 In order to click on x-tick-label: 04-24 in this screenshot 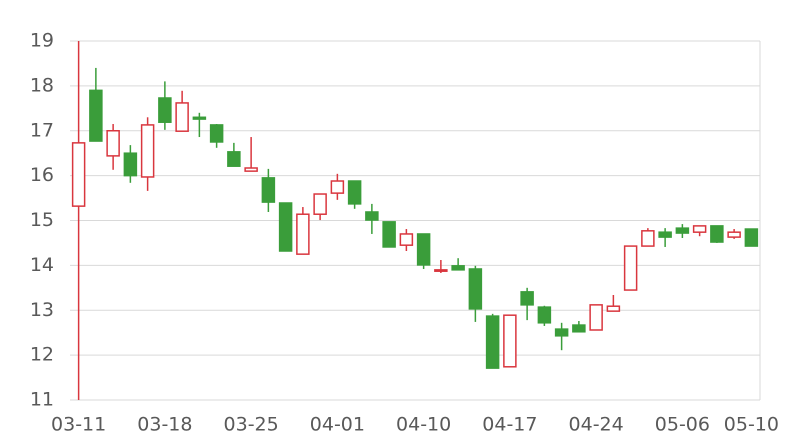, I will do `click(596, 425)`.